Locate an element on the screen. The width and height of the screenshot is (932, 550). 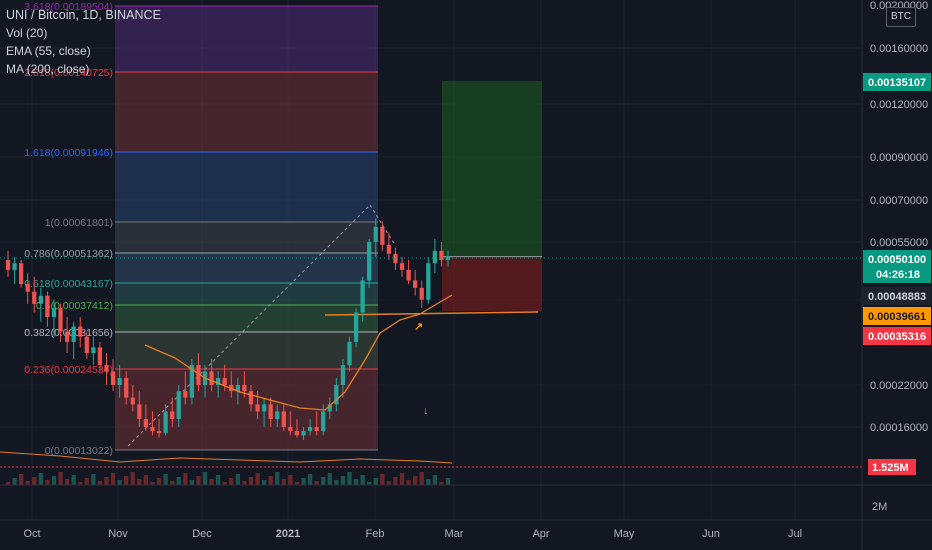
indicator-ma: MA (200, close) is located at coordinates (48, 69).